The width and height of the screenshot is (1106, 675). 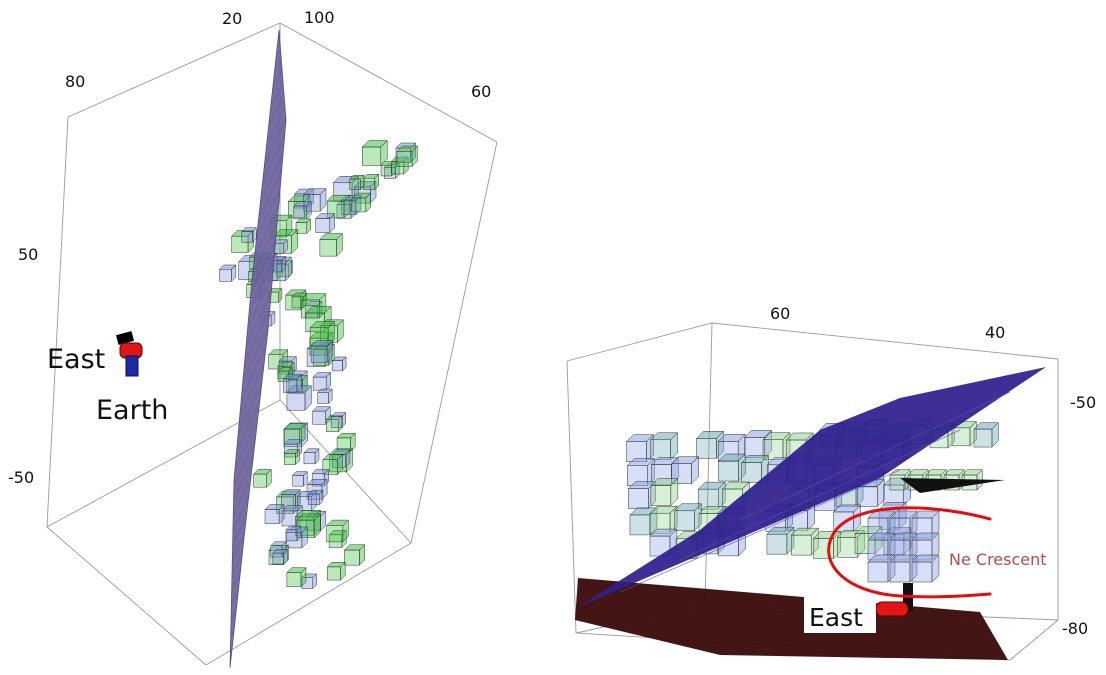 I want to click on right-east-label: East, so click(x=836, y=617).